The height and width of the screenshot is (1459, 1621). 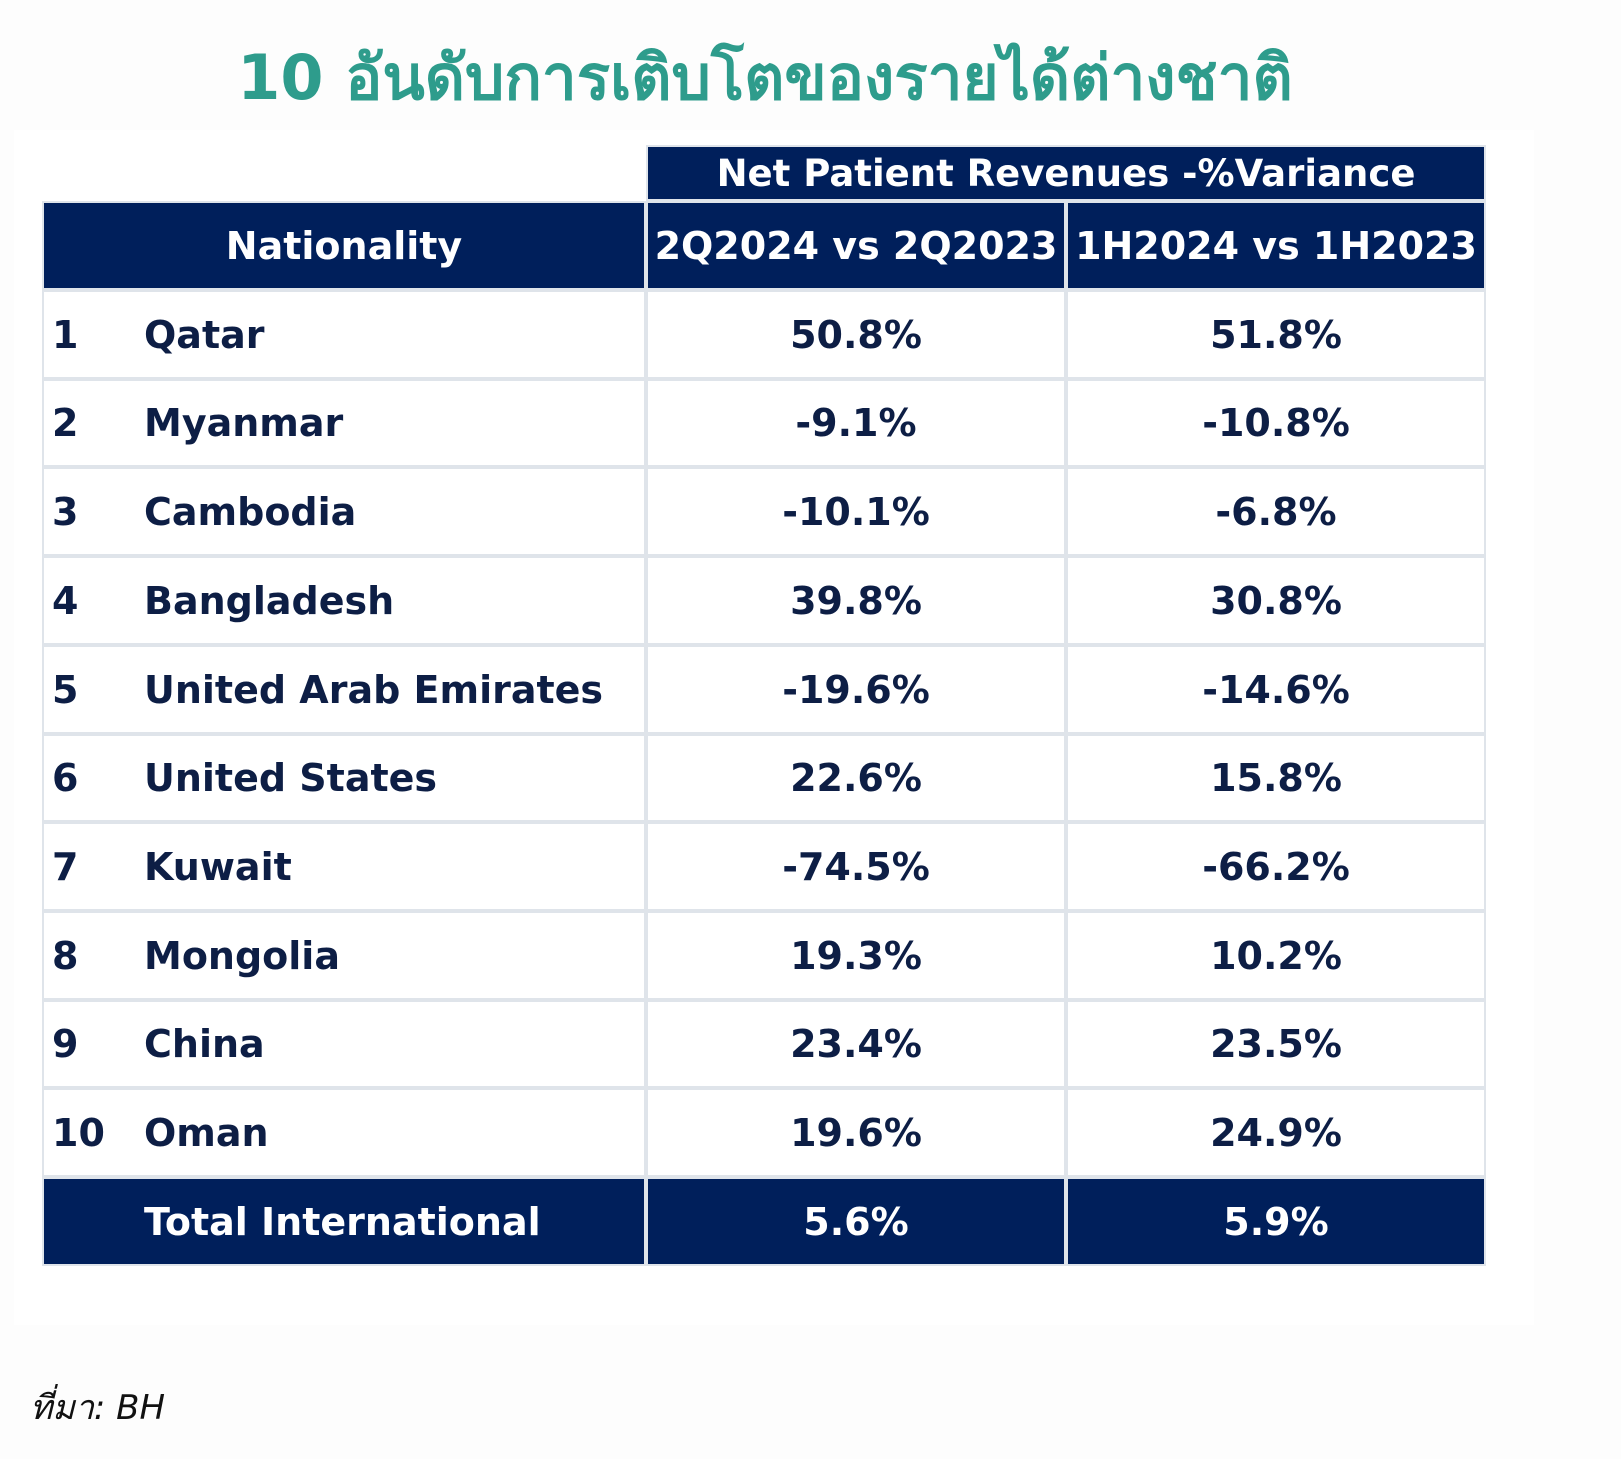 What do you see at coordinates (856, 334) in the screenshot?
I see `table-row-quarter-value: 50.8%` at bounding box center [856, 334].